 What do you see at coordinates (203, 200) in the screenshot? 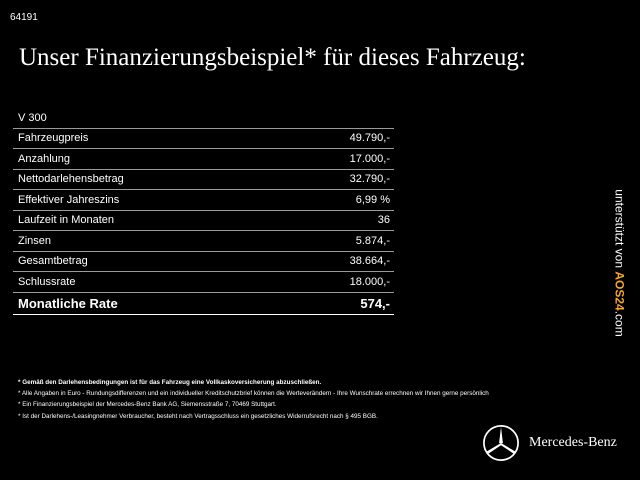
I see `table-row: Effektiver Jahreszins 6,99 %` at bounding box center [203, 200].